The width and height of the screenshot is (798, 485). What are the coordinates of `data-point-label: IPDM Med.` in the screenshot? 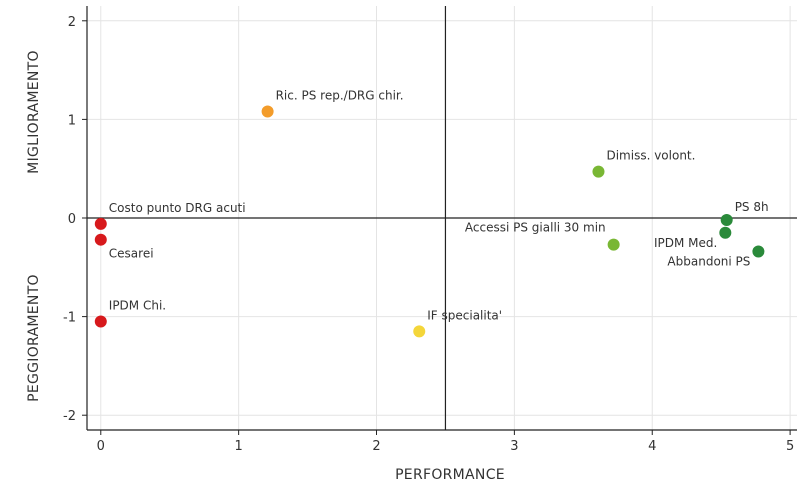 It's located at (685, 243).